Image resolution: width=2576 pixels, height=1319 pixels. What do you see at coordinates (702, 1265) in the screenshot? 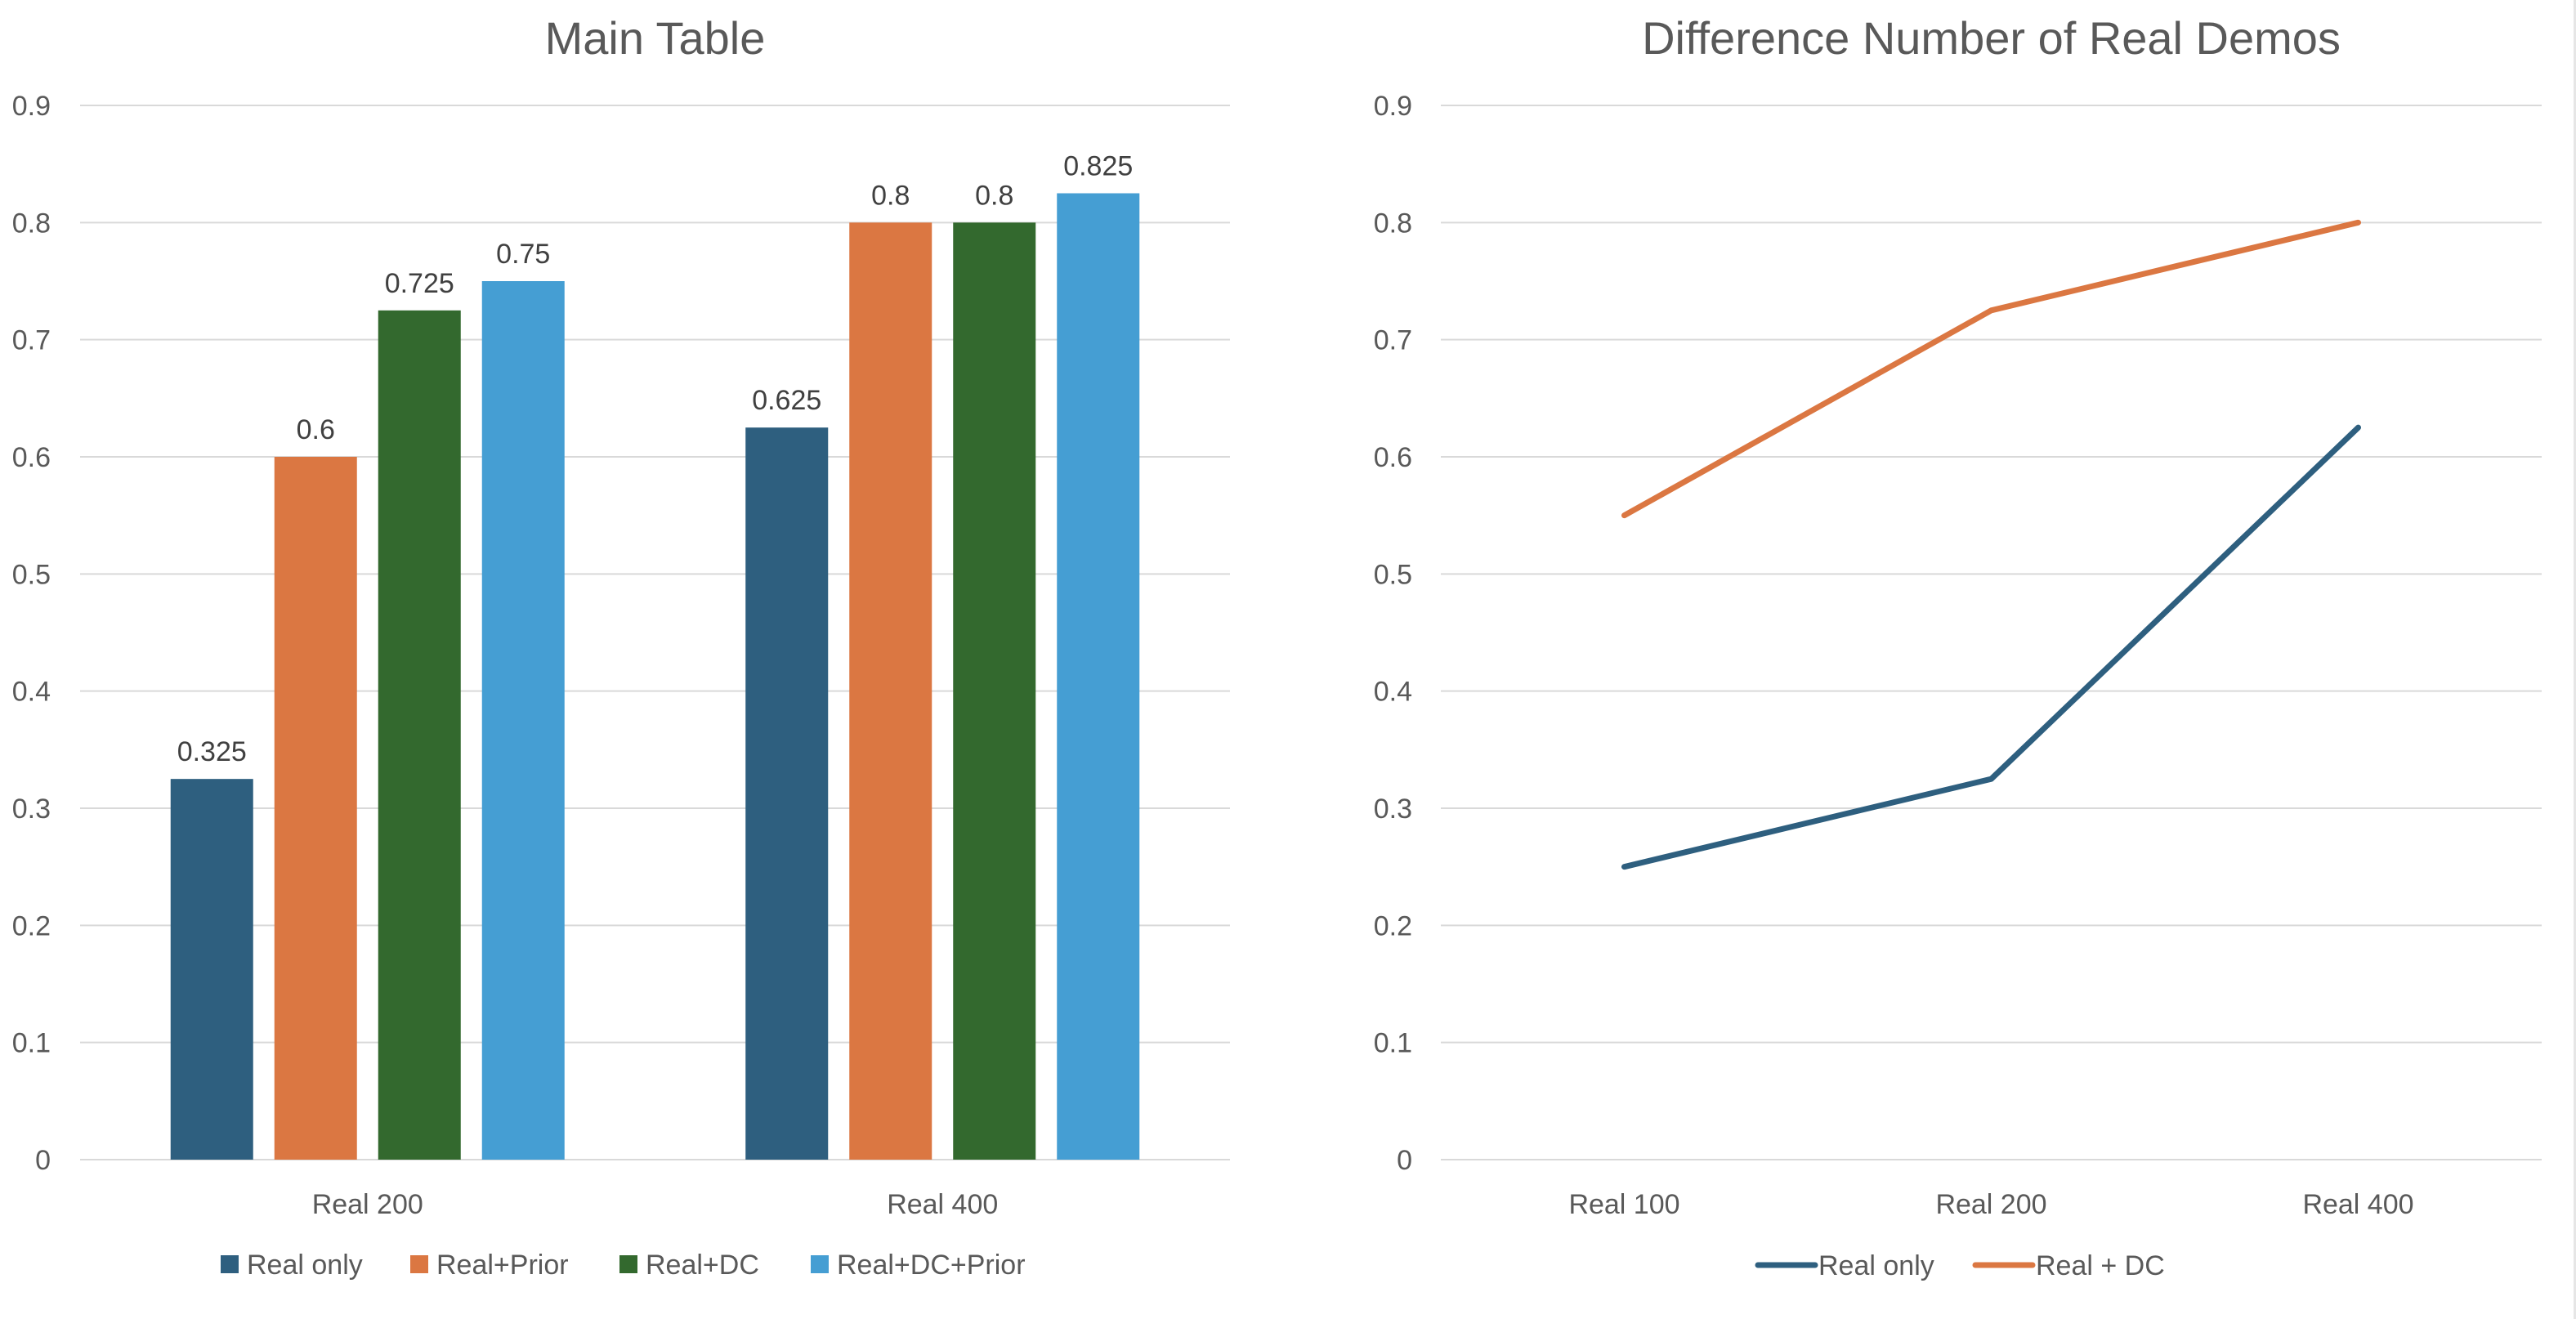
I see `legend-label: Real+DC` at bounding box center [702, 1265].